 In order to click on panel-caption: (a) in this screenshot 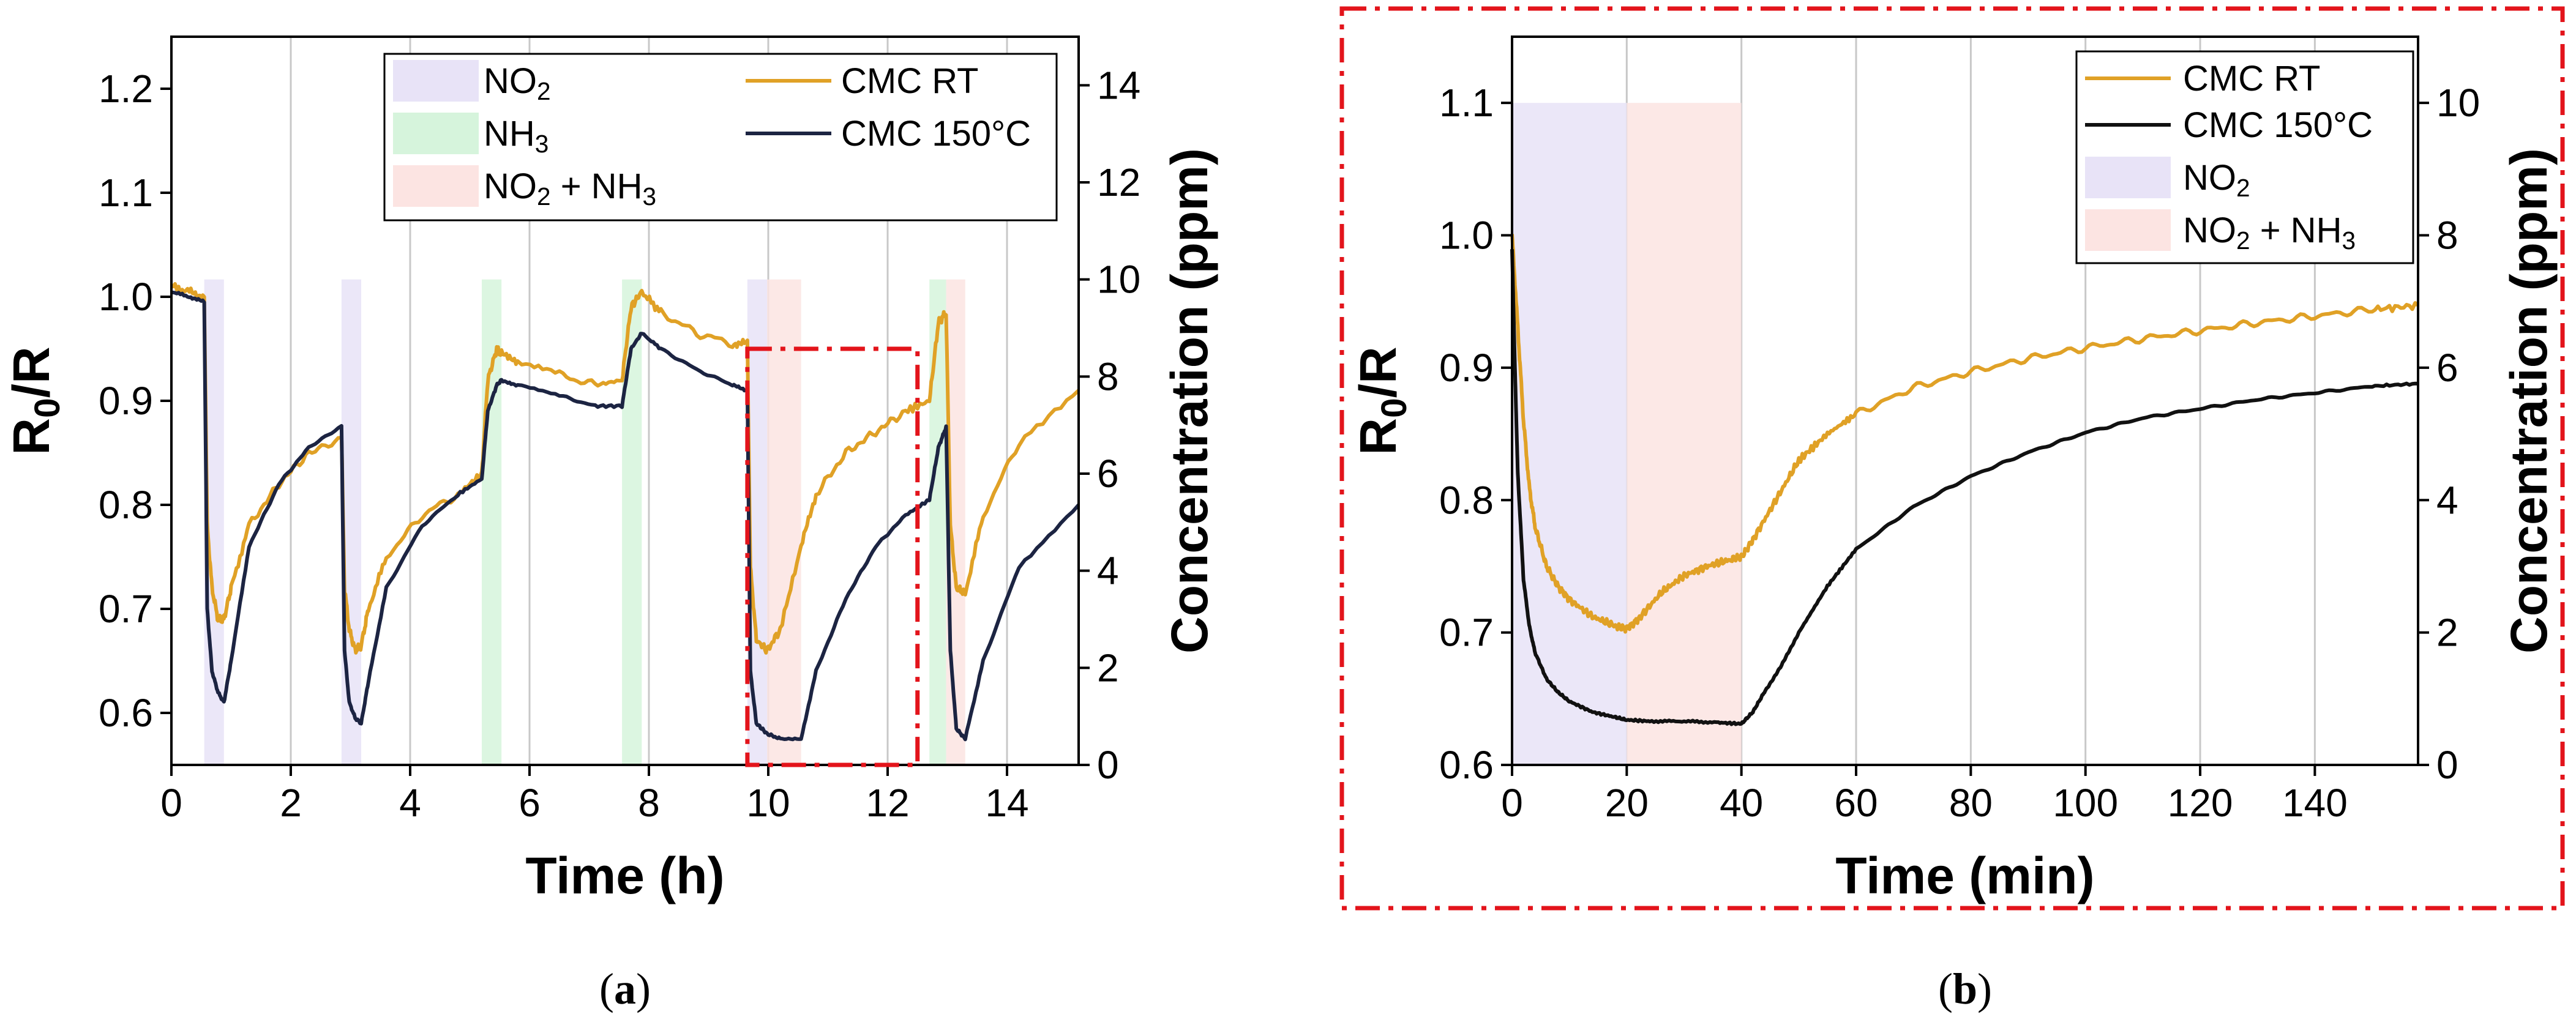, I will do `click(625, 988)`.